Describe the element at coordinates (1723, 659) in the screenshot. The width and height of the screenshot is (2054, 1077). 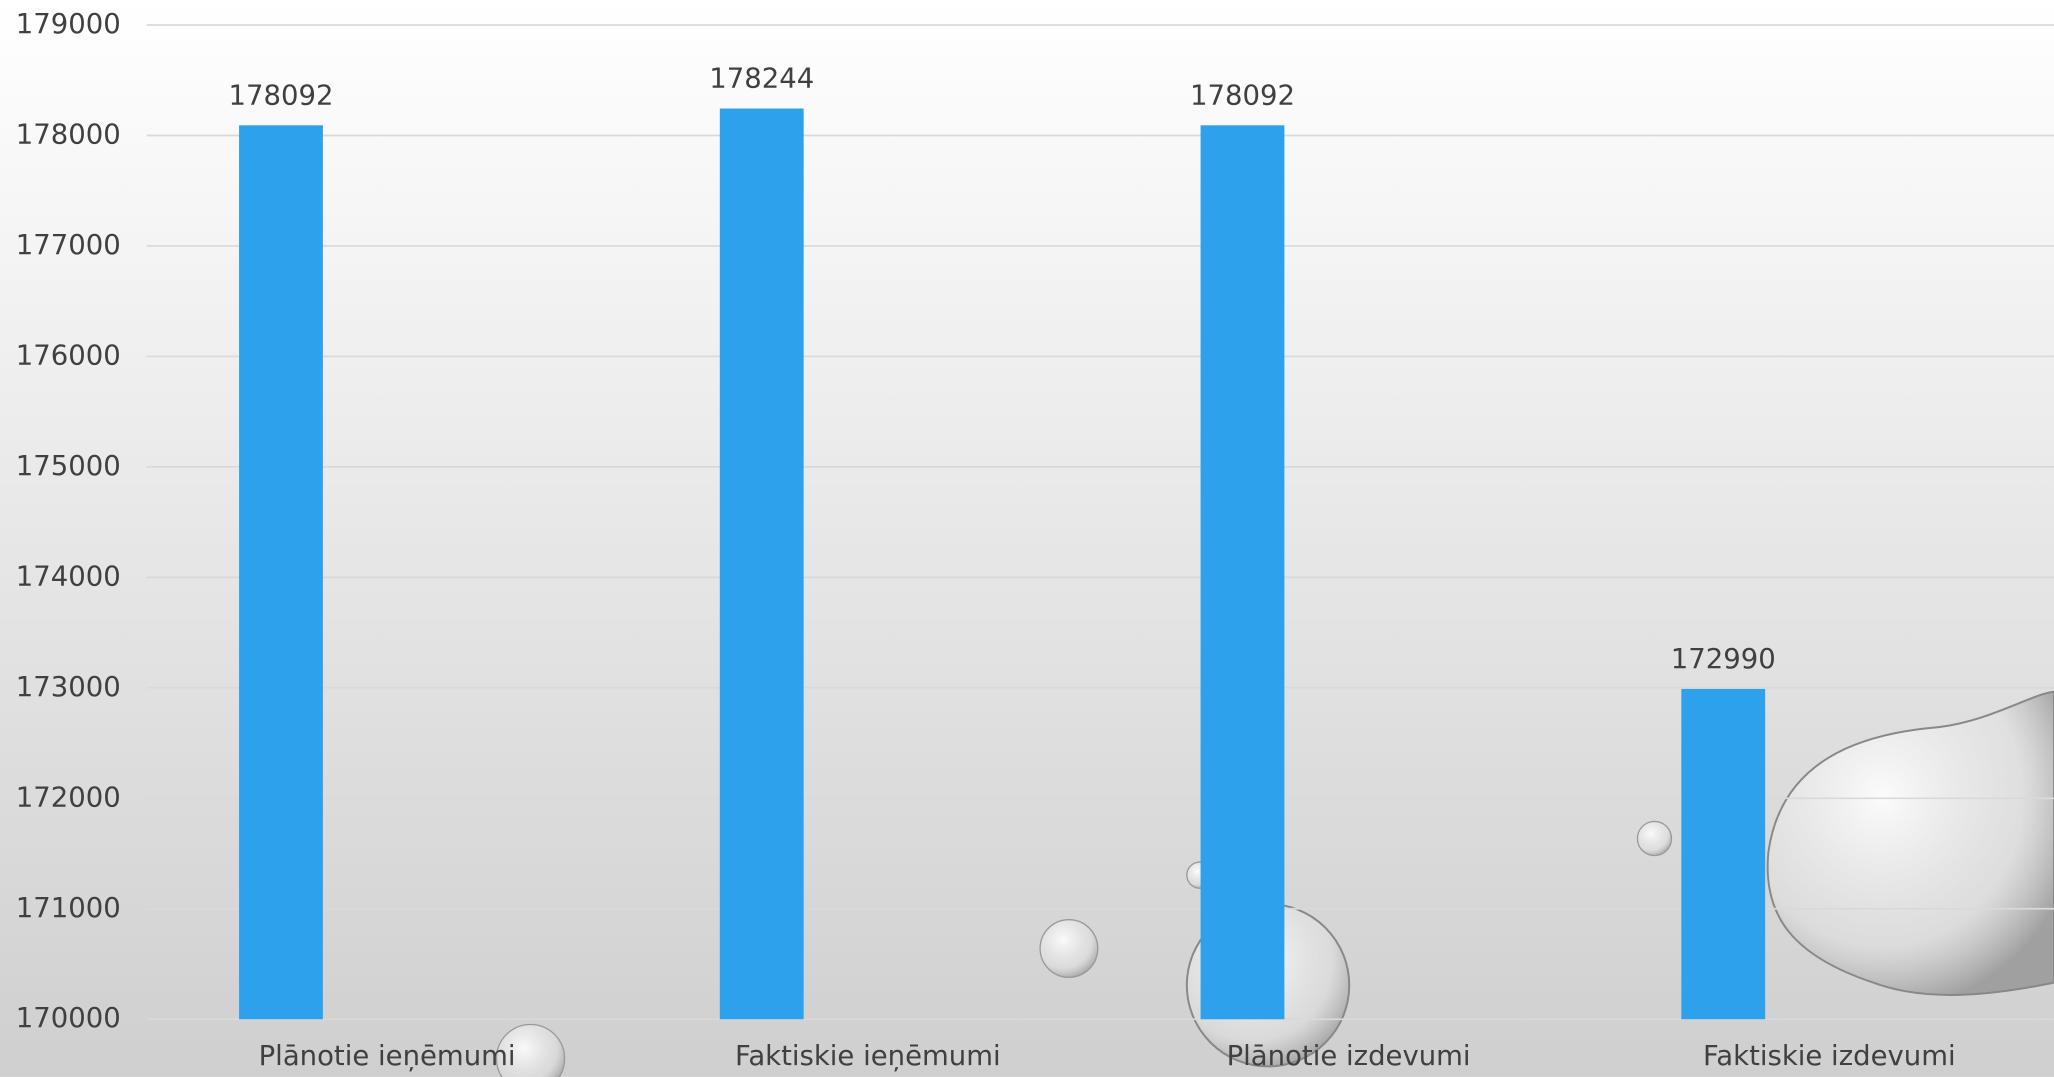
I see `data-label: 172990` at that location.